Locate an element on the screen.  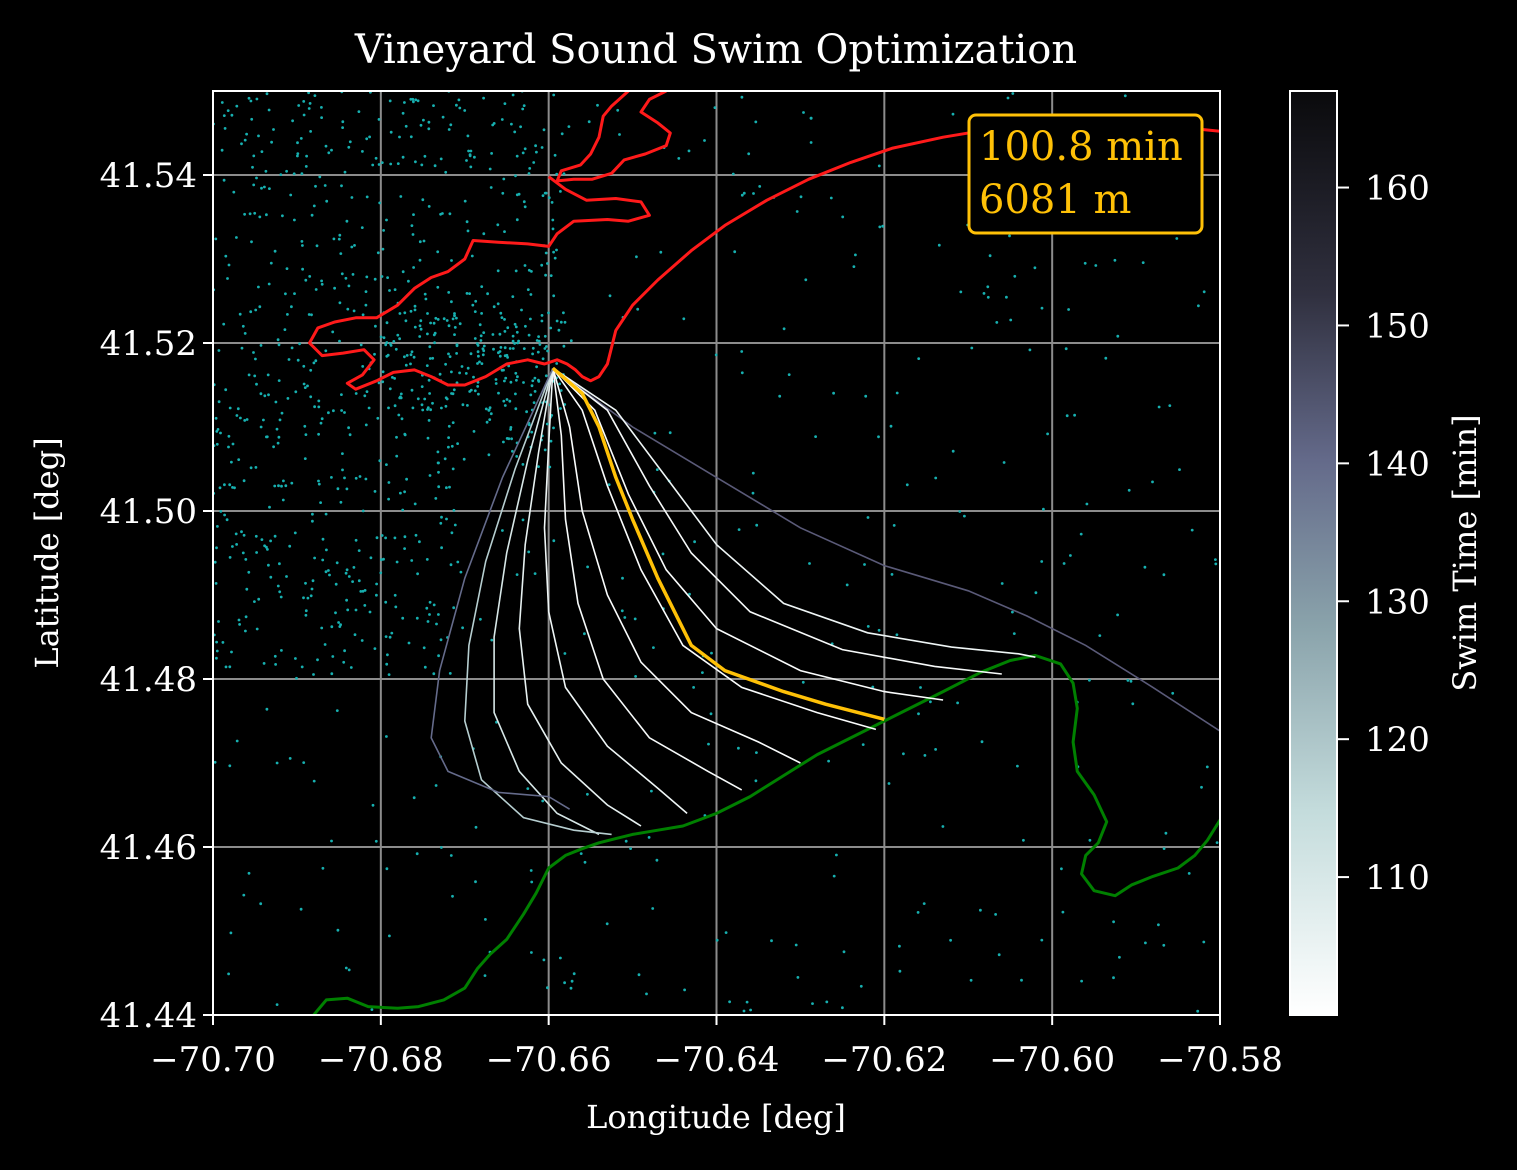
x-tick-label: −70.62 is located at coordinates (884, 1060).